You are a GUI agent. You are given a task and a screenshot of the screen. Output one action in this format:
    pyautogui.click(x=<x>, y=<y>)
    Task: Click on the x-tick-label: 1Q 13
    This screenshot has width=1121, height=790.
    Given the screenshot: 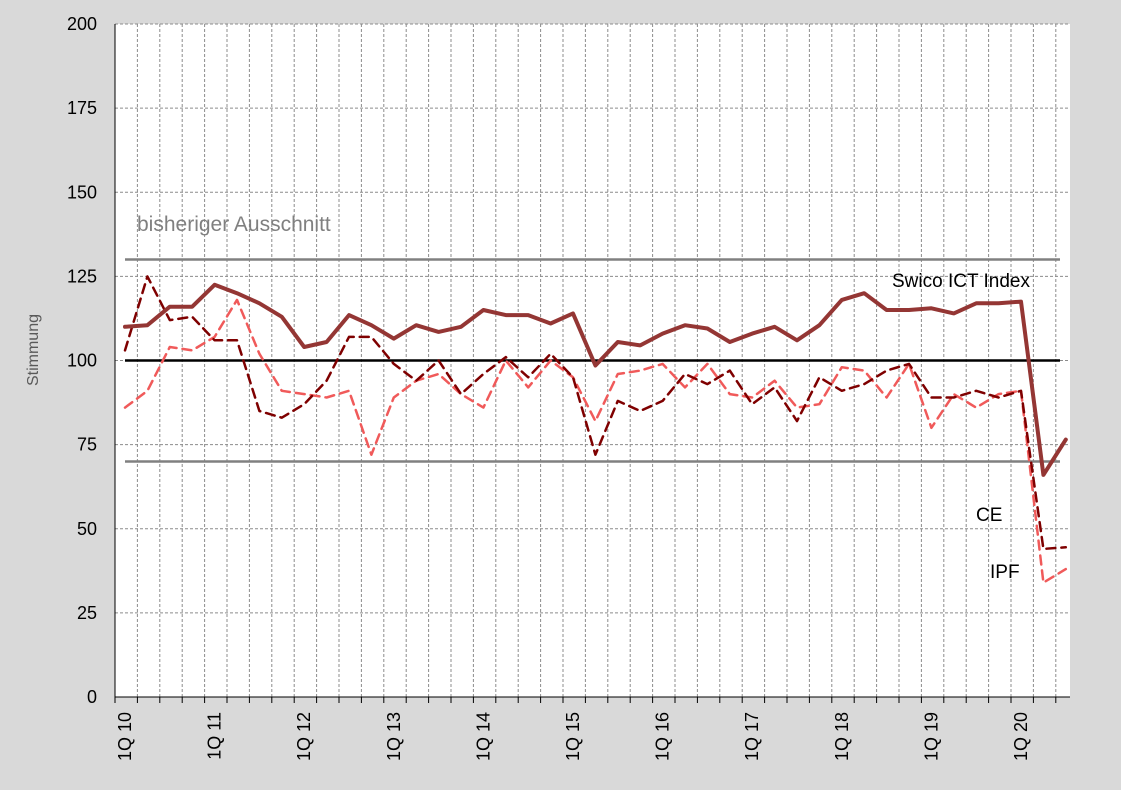 What is the action you would take?
    pyautogui.click(x=394, y=736)
    